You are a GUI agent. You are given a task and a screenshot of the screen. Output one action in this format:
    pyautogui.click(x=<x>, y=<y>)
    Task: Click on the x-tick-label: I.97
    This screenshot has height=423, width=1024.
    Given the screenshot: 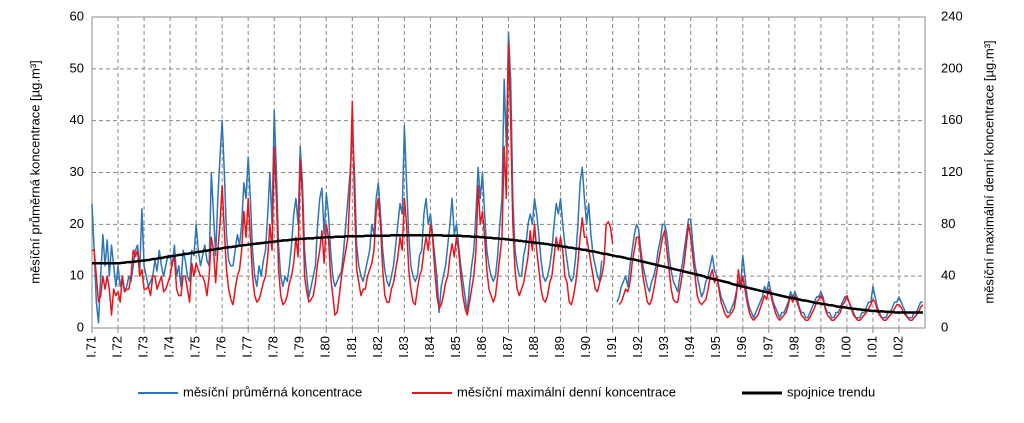 What is the action you would take?
    pyautogui.click(x=767, y=347)
    